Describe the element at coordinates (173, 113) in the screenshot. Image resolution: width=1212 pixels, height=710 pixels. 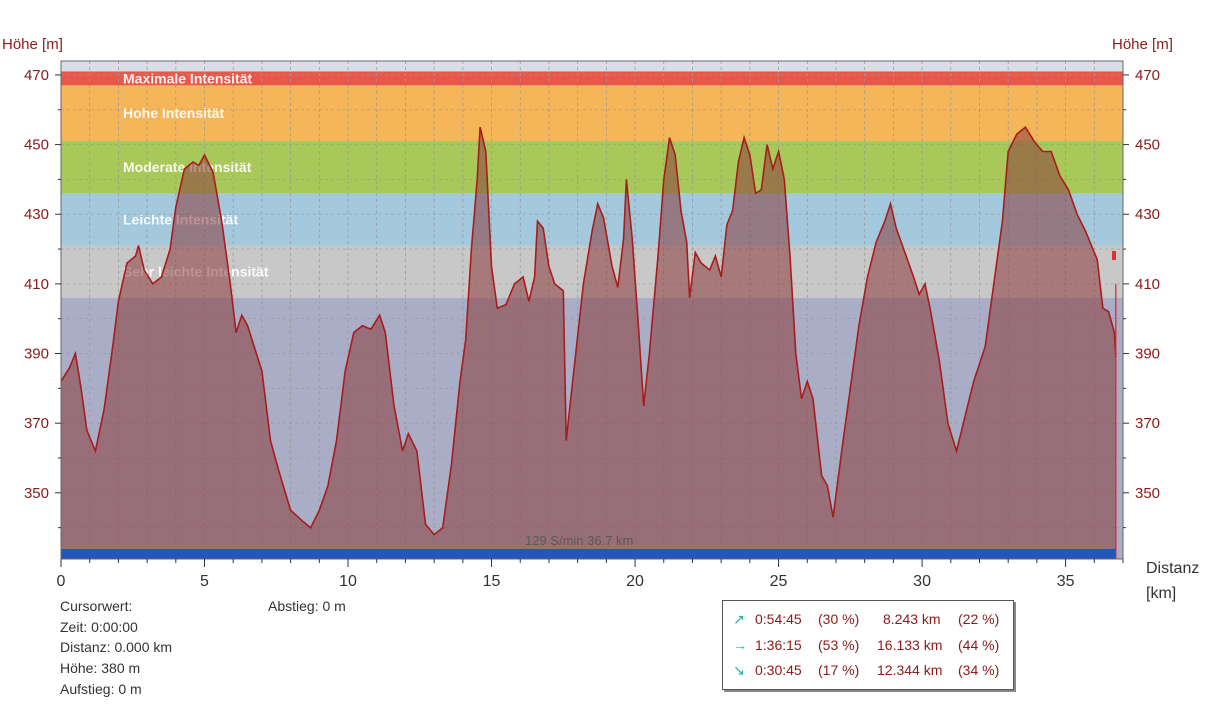
I see `intensity-zone-label: Hohe Intensität` at that location.